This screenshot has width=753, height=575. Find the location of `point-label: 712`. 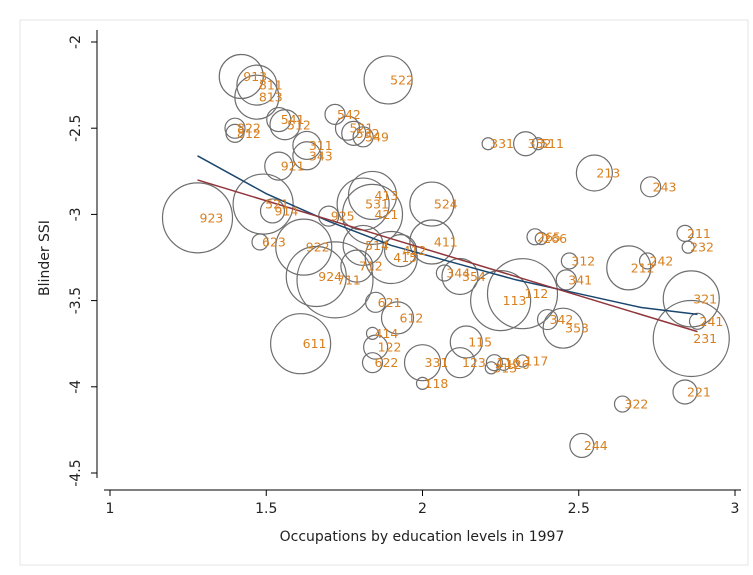

point-label: 712 is located at coordinates (371, 266).